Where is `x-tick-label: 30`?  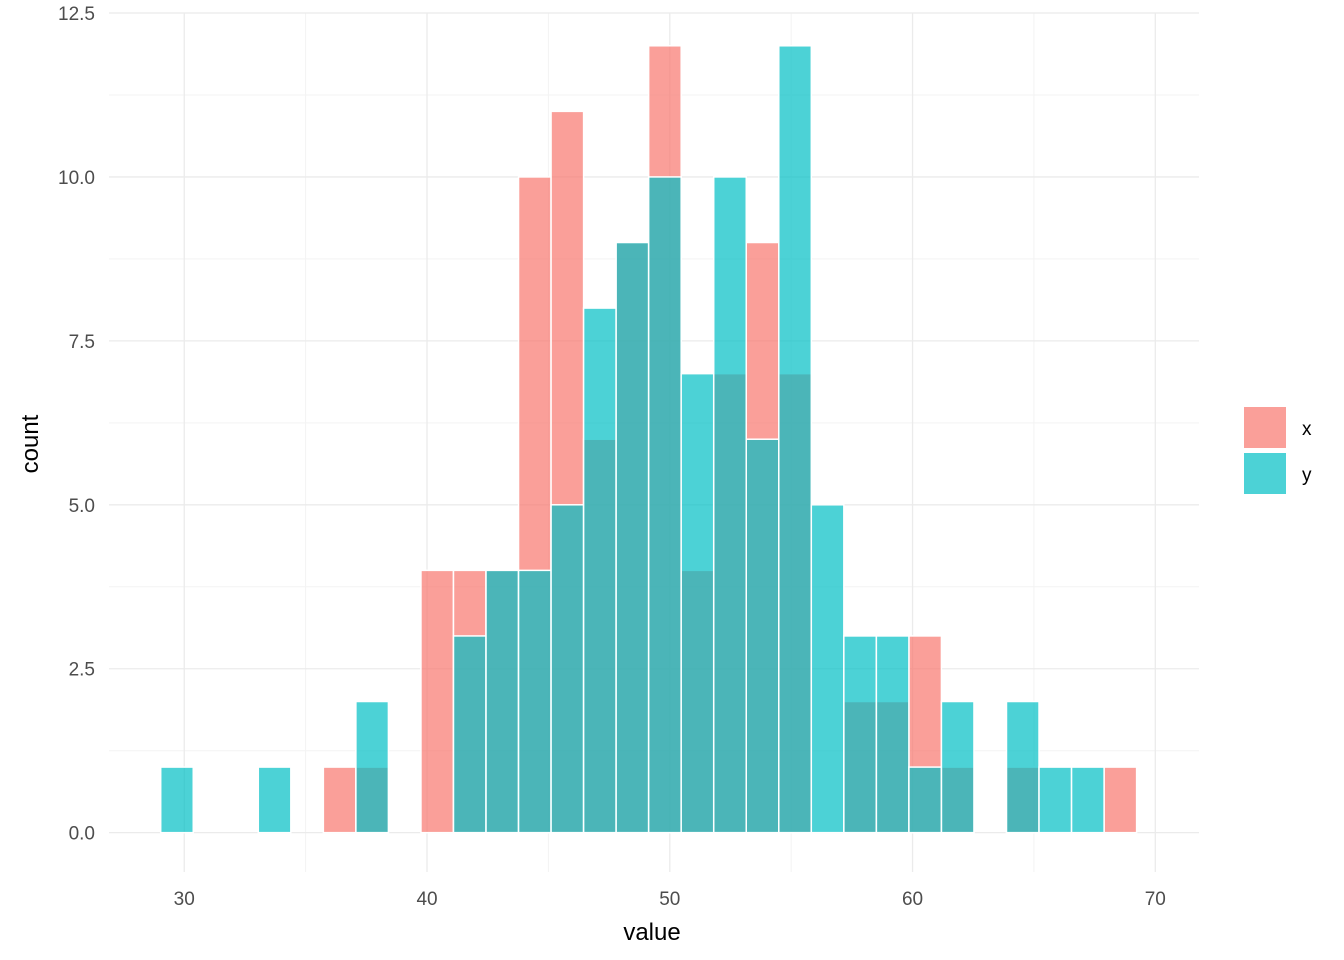 x-tick-label: 30 is located at coordinates (184, 899).